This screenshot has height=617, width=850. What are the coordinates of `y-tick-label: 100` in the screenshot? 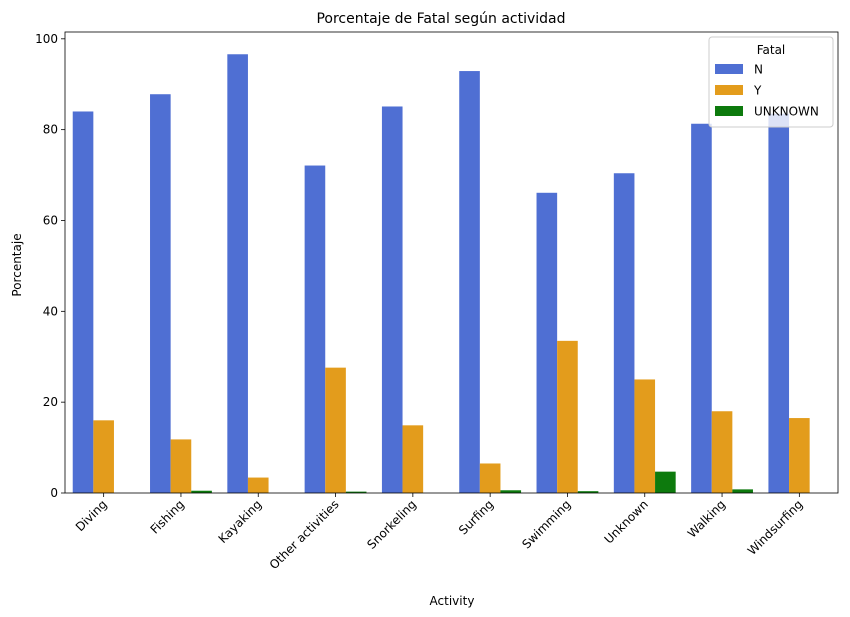 It's located at (46, 39).